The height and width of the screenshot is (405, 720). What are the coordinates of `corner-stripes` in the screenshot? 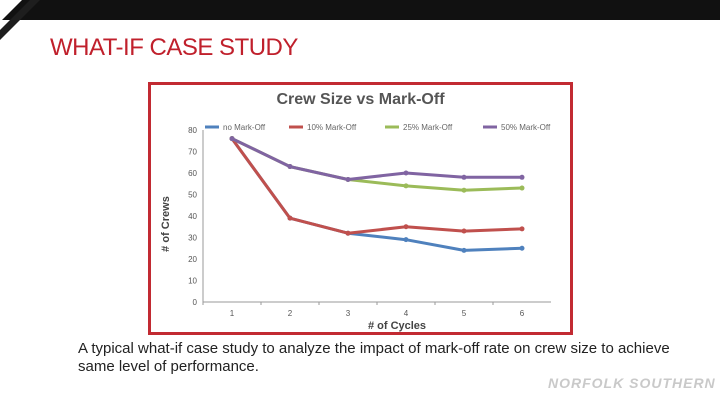 It's located at (20, 20).